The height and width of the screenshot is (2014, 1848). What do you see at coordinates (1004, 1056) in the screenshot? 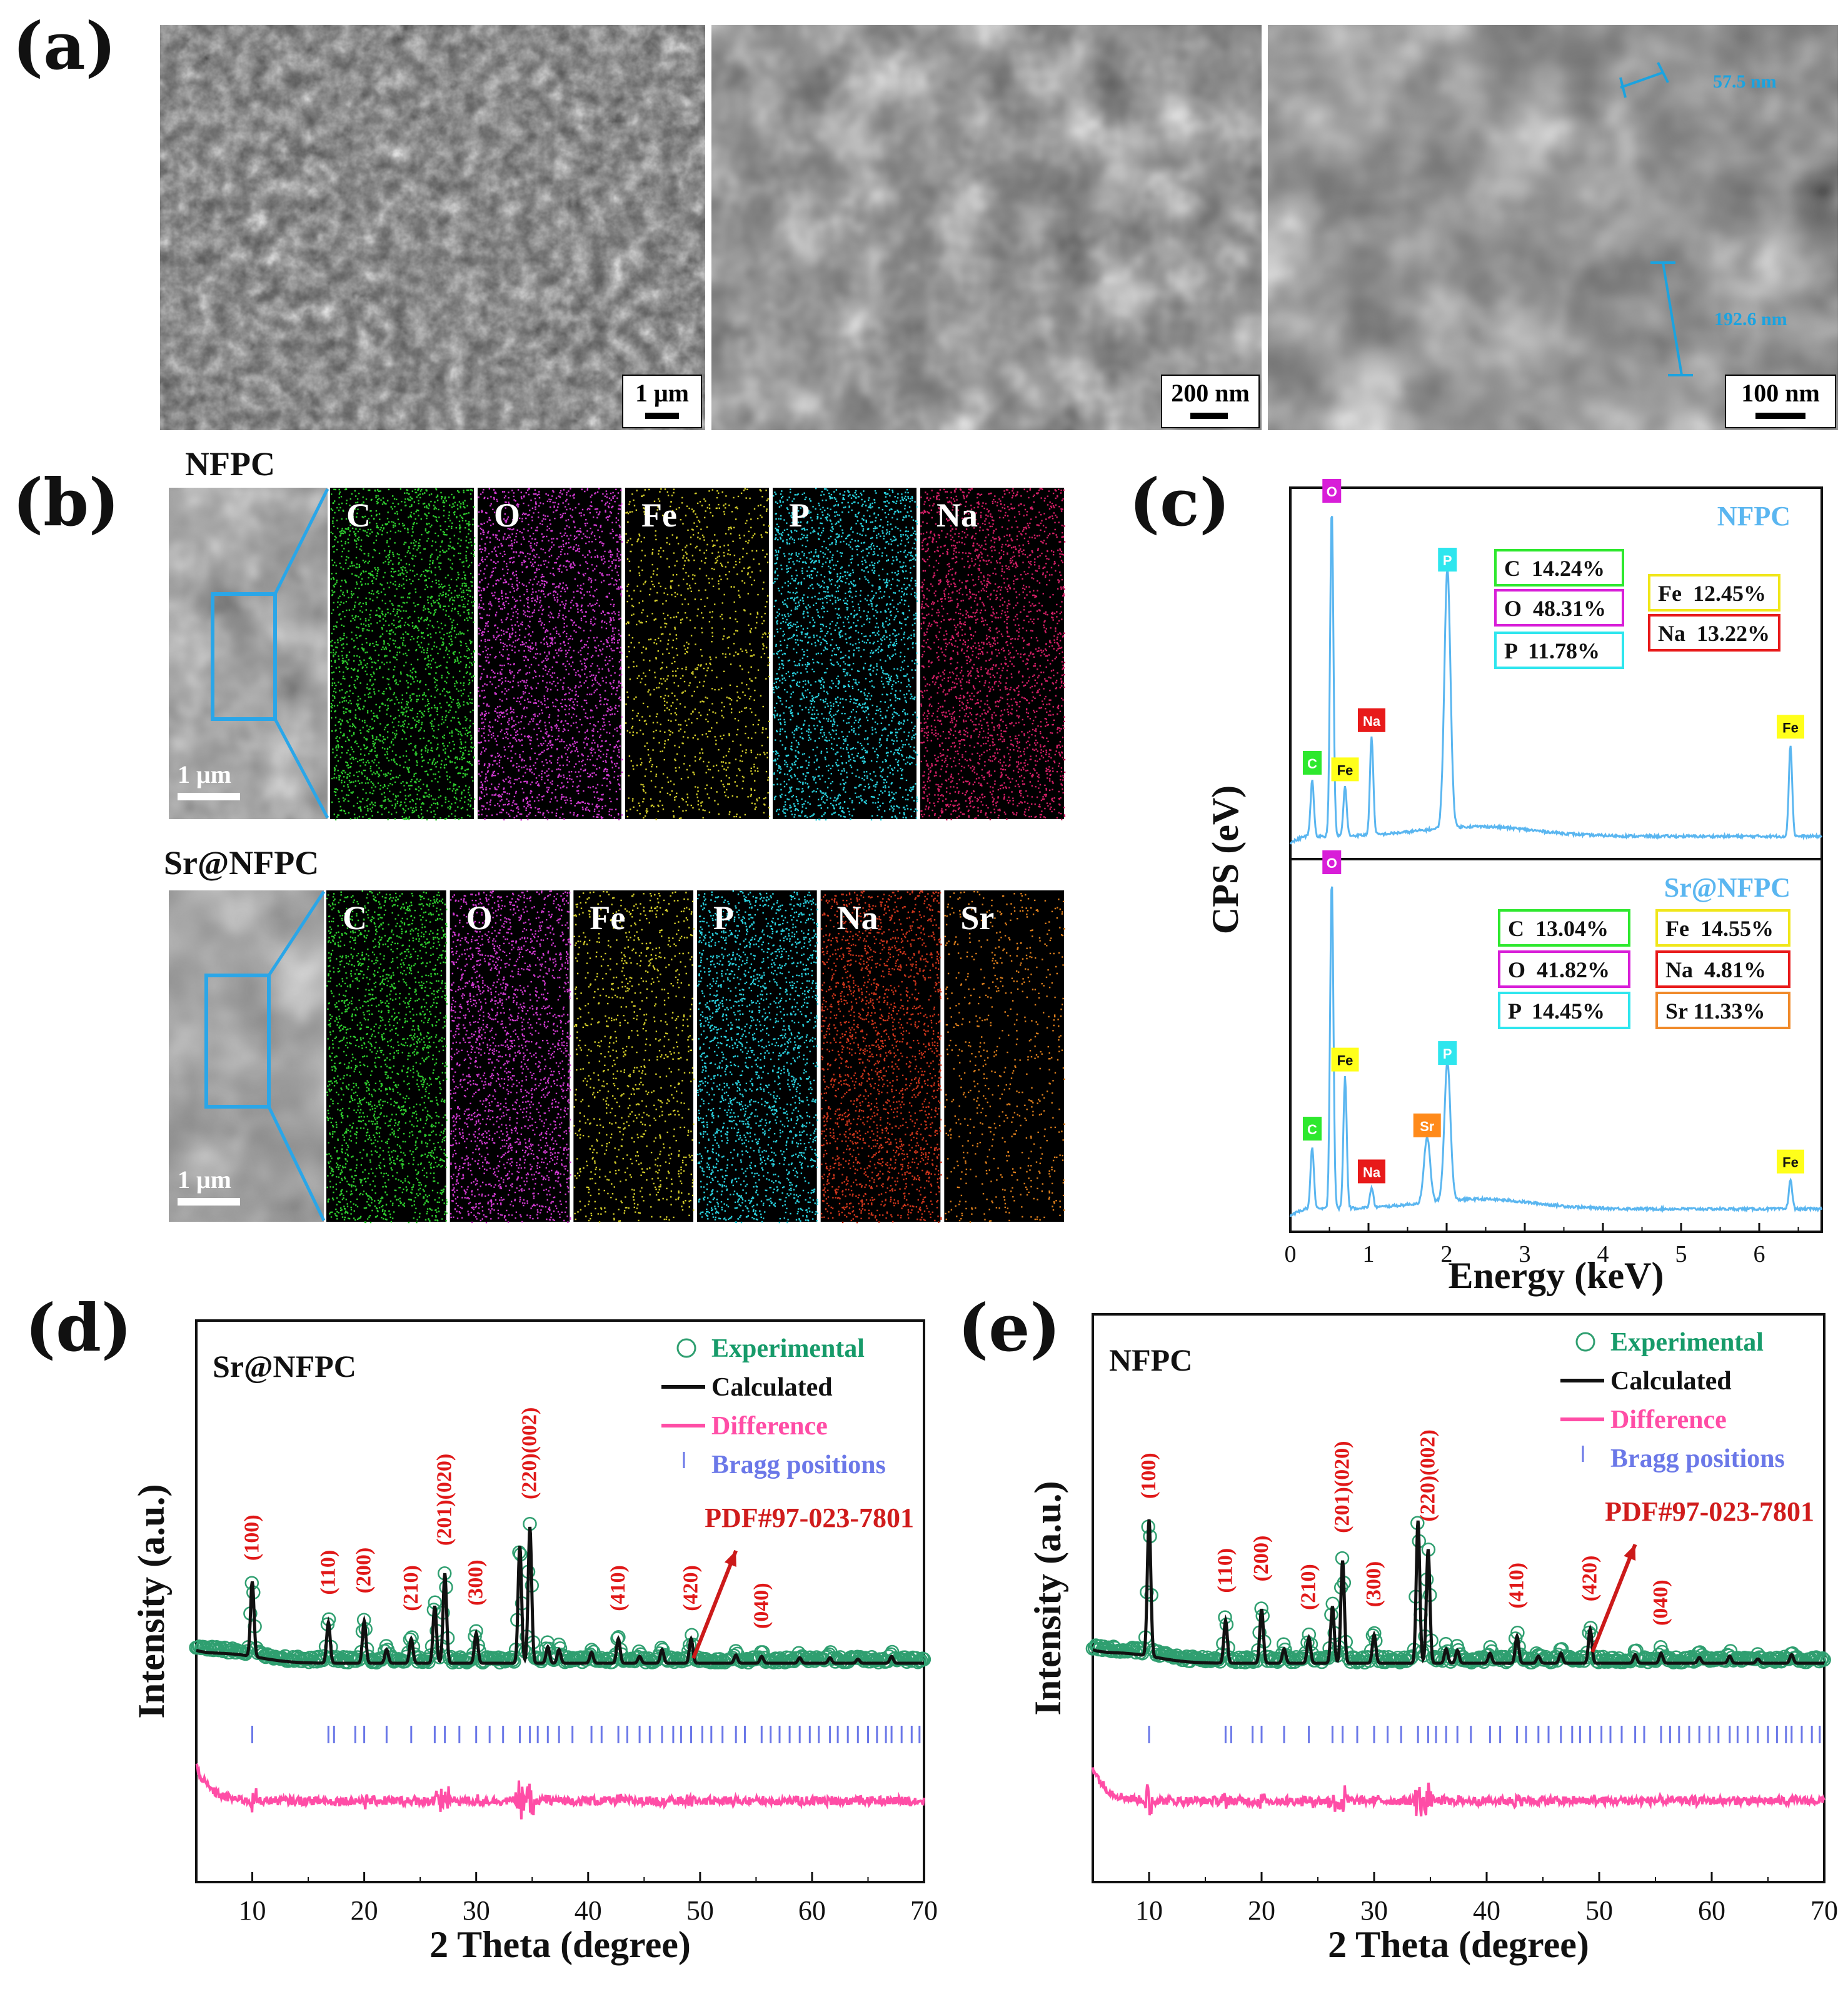
I see `mapping-panel-sr: Sr` at bounding box center [1004, 1056].